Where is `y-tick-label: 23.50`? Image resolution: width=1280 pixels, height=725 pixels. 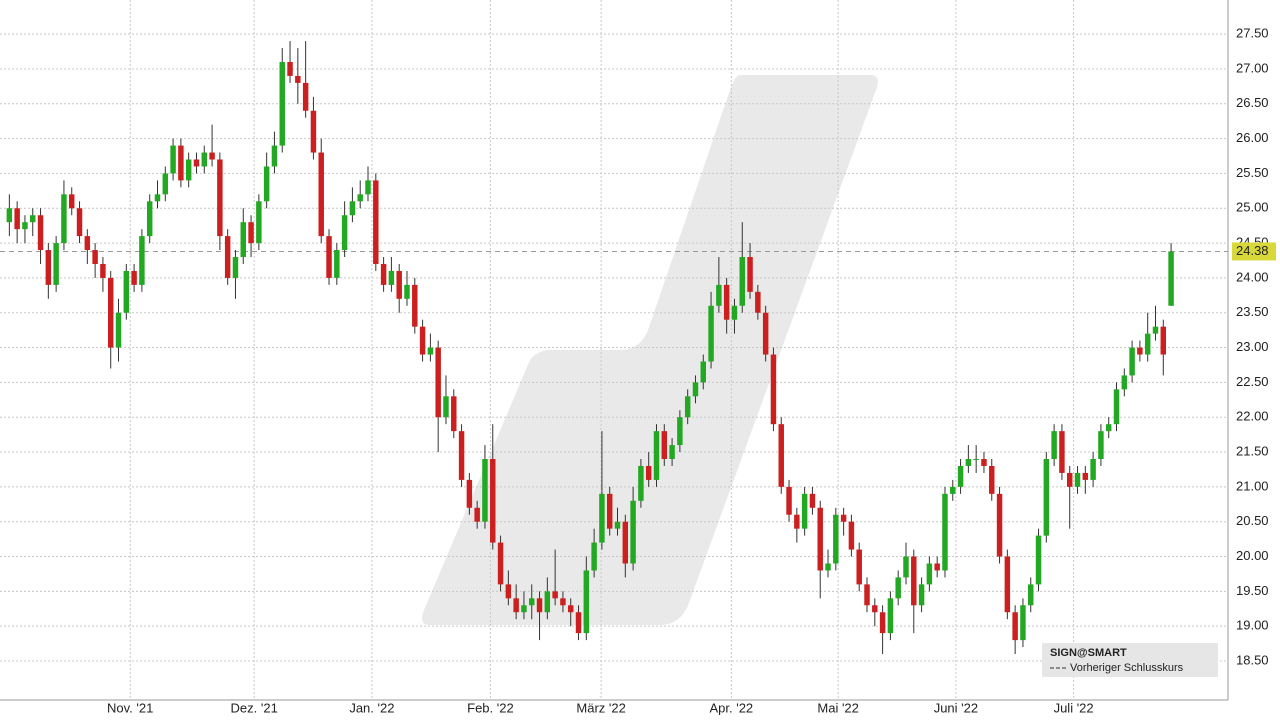 y-tick-label: 23.50 is located at coordinates (1252, 311).